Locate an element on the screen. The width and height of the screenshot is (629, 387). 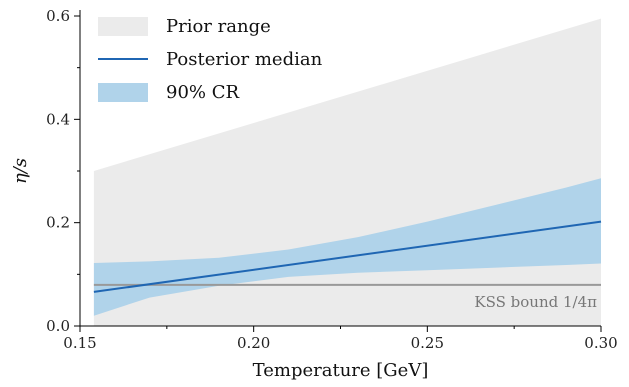
legend-label: Posterior median is located at coordinates (244, 59).